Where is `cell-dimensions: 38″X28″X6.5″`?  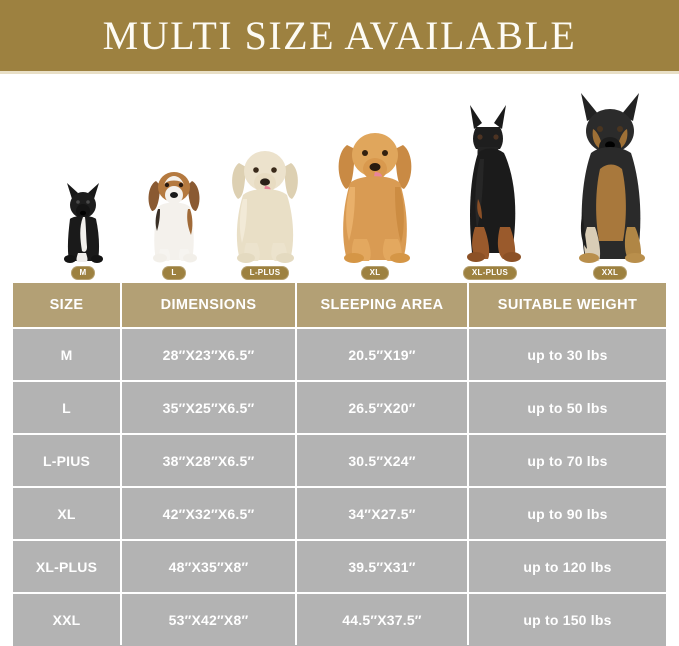 cell-dimensions: 38″X28″X6.5″ is located at coordinates (209, 460).